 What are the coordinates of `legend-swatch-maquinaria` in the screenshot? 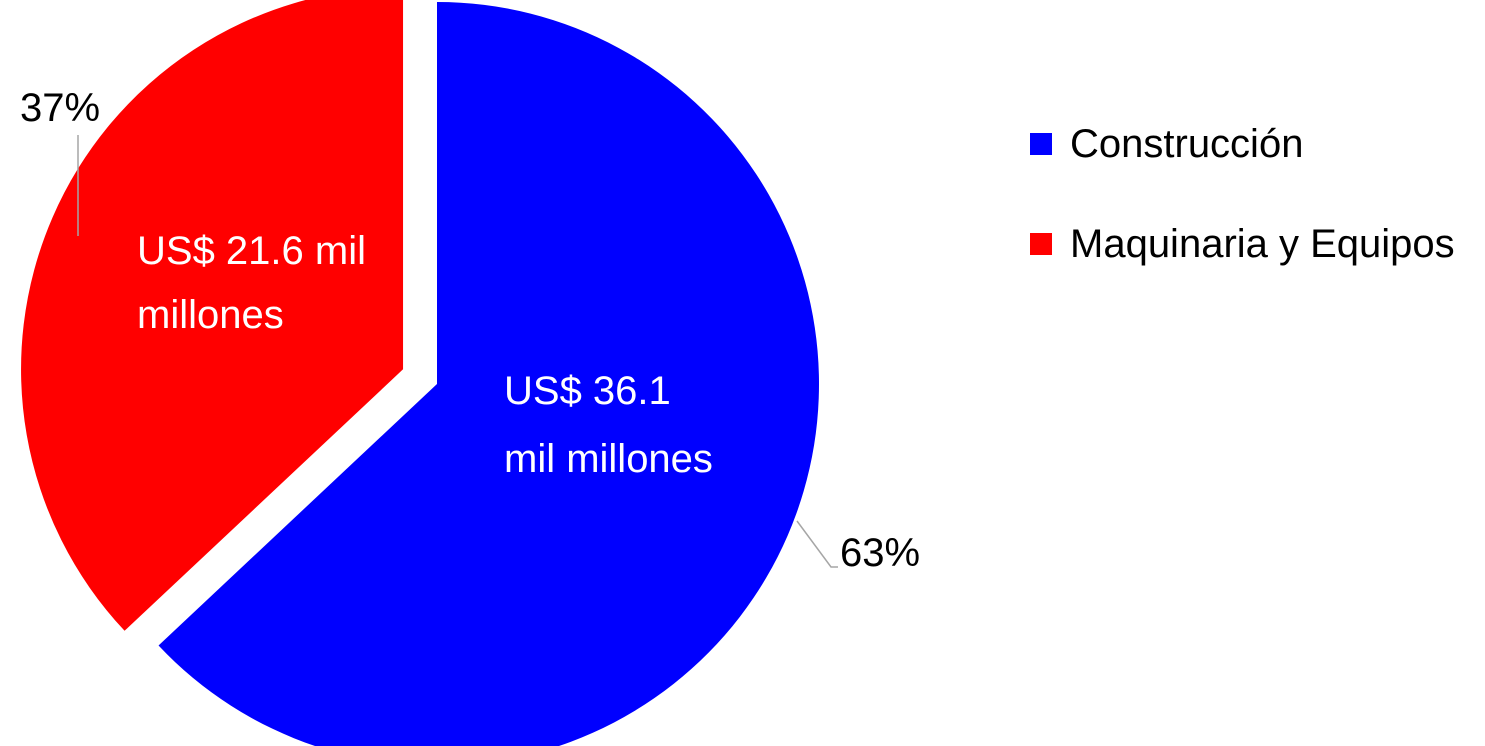 It's located at (1041, 244).